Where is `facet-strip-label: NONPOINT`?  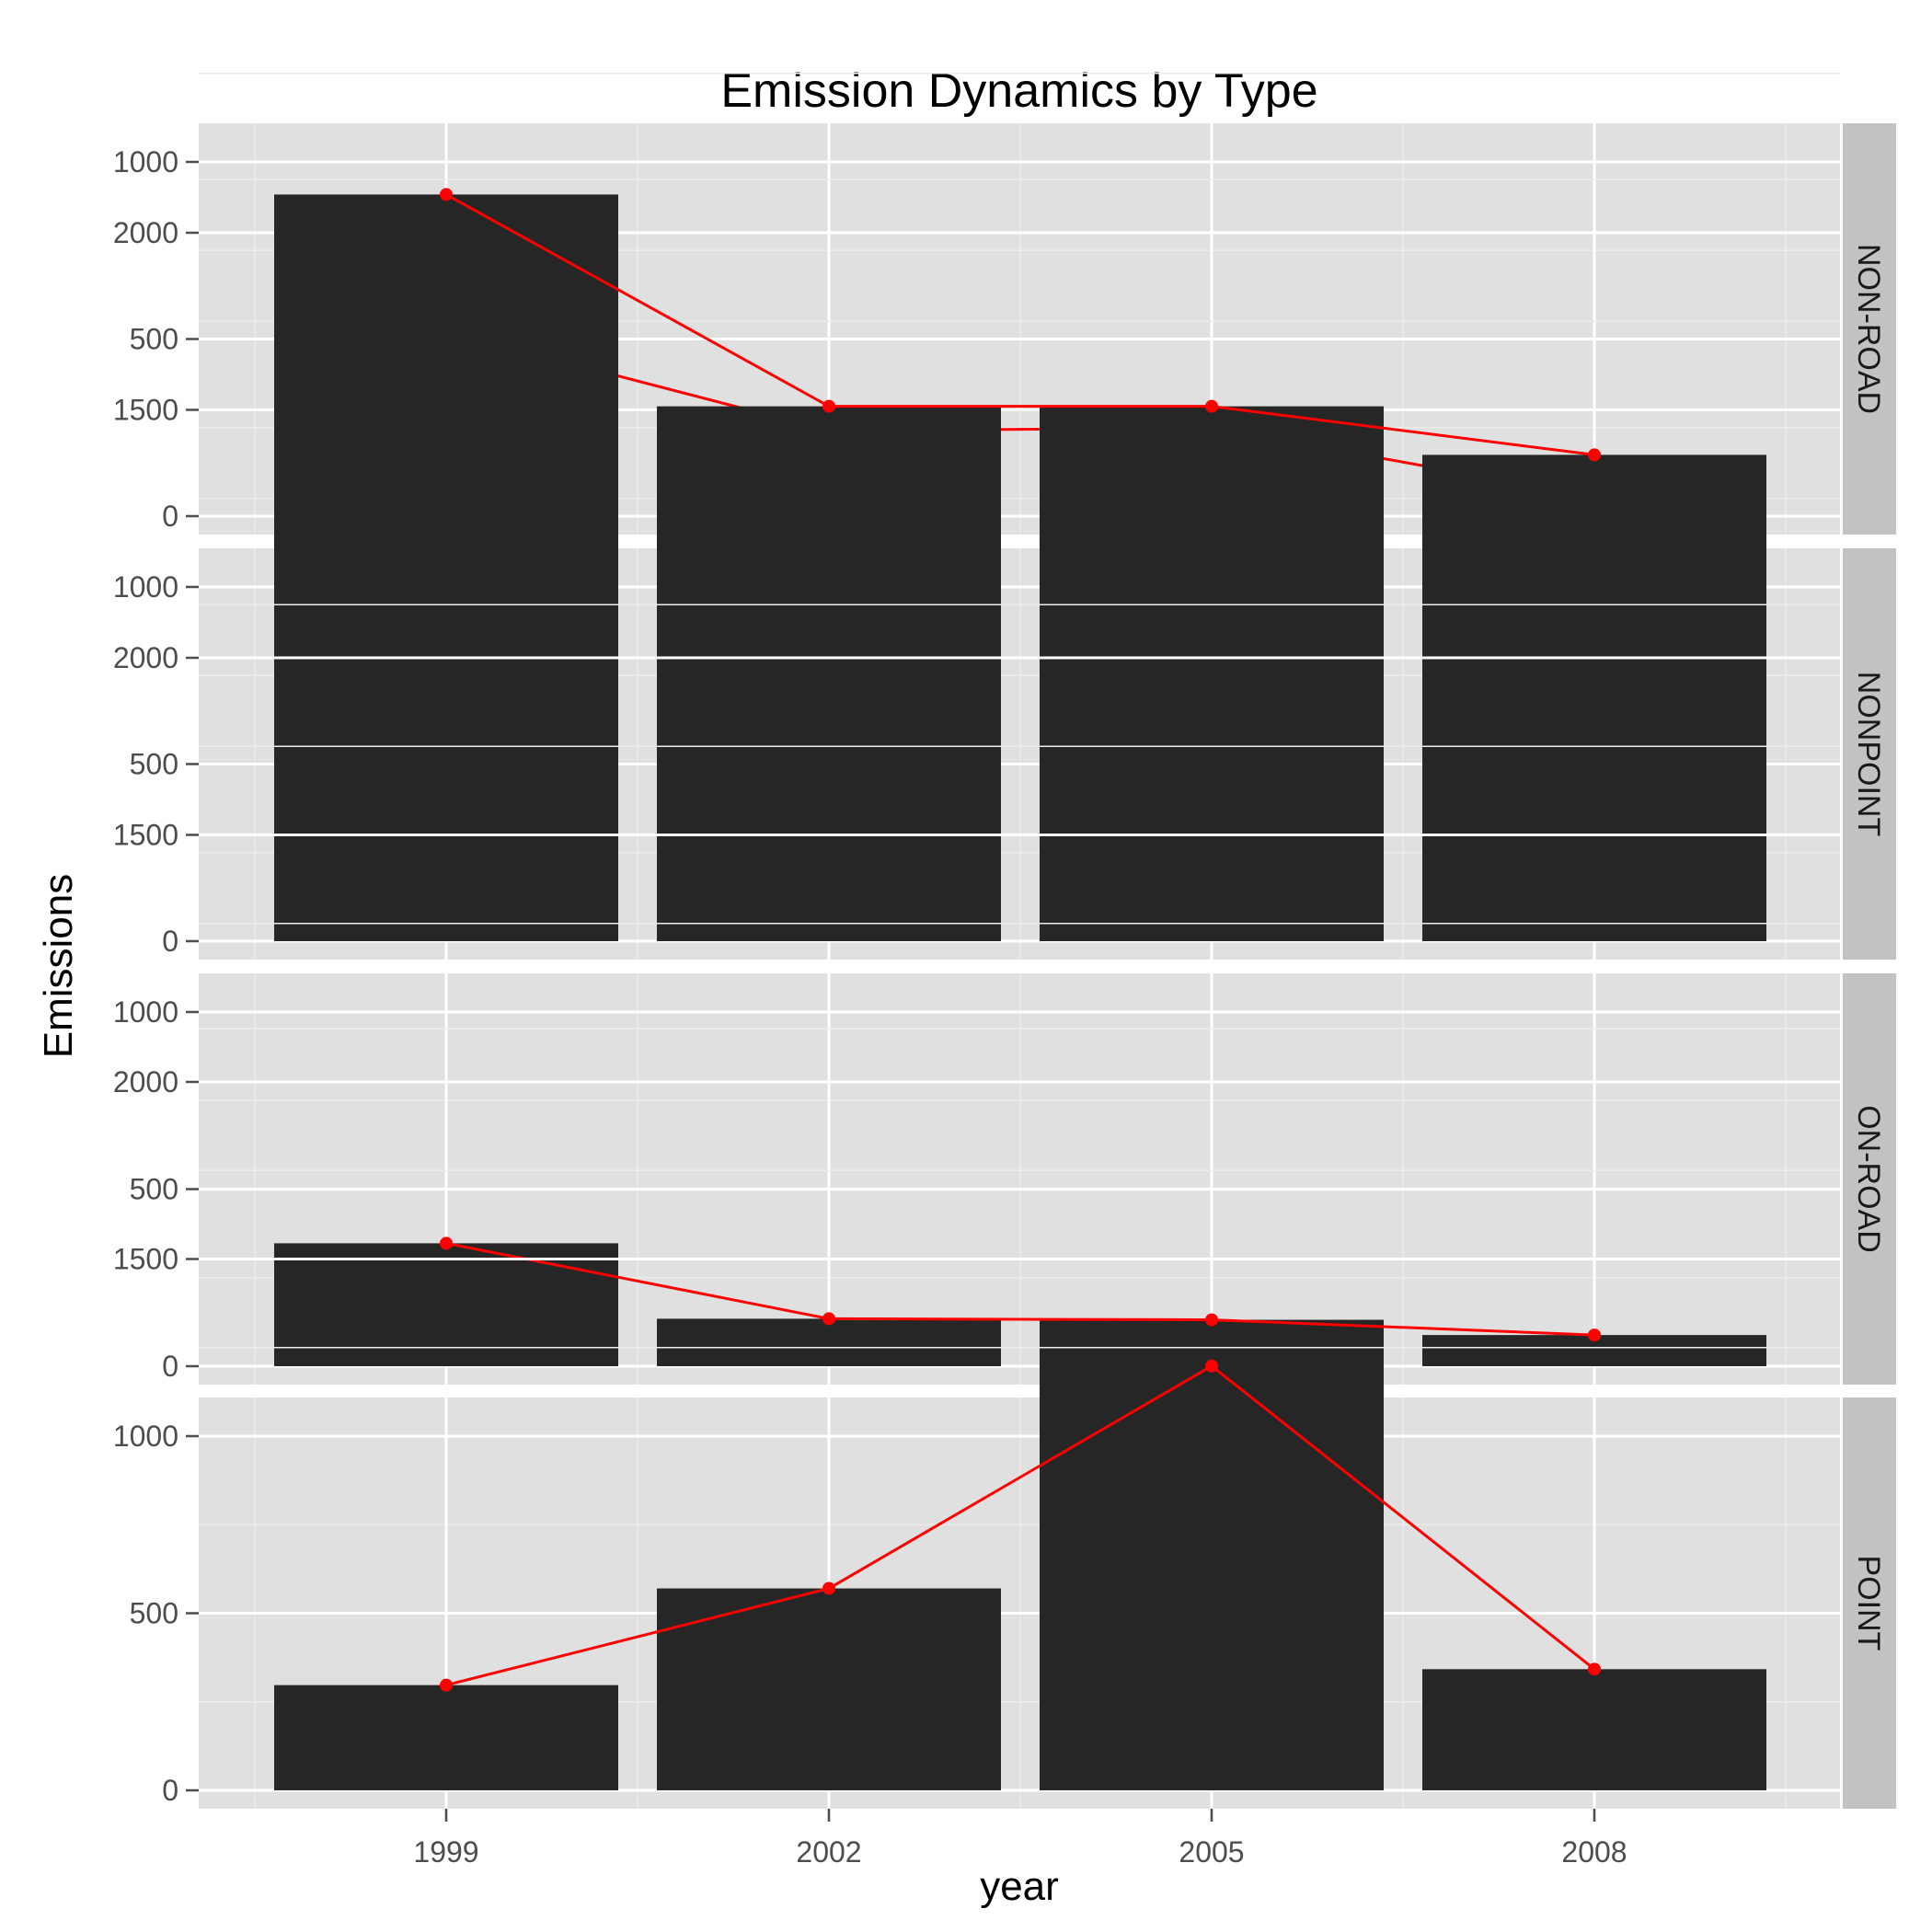
facet-strip-label: NONPOINT is located at coordinates (1868, 754).